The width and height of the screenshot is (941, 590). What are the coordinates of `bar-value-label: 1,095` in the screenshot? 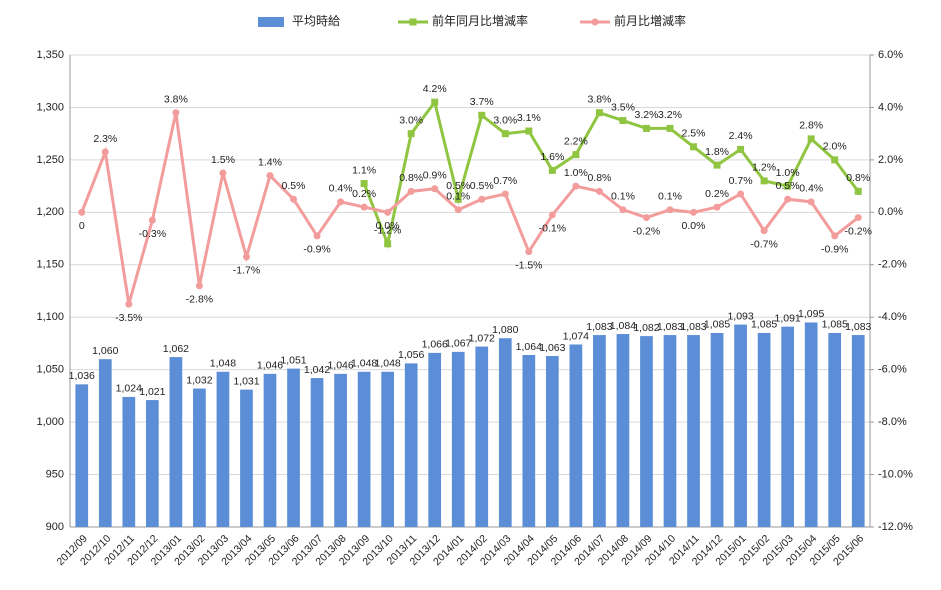 It's located at (811, 314).